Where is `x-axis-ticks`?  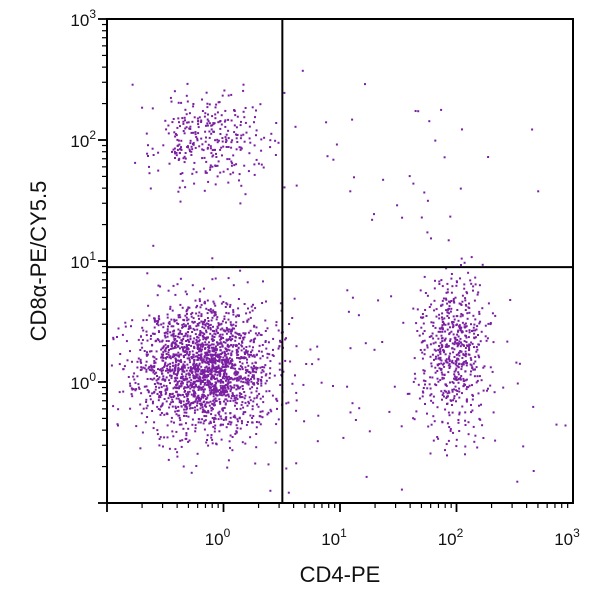
x-axis-ticks is located at coordinates (337, 507).